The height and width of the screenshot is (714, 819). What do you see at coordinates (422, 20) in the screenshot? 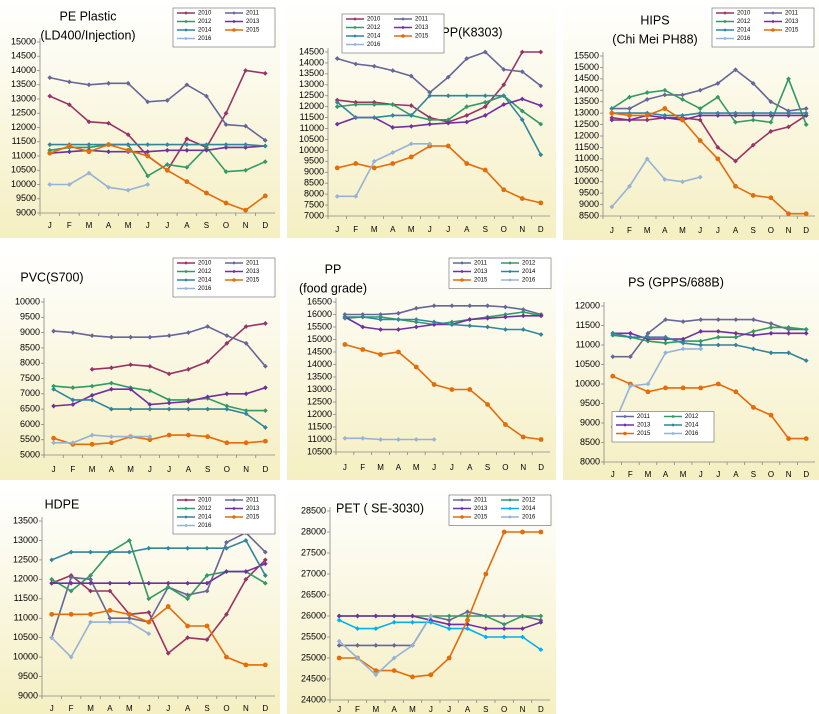
I see `legend-label: 2011` at bounding box center [422, 20].